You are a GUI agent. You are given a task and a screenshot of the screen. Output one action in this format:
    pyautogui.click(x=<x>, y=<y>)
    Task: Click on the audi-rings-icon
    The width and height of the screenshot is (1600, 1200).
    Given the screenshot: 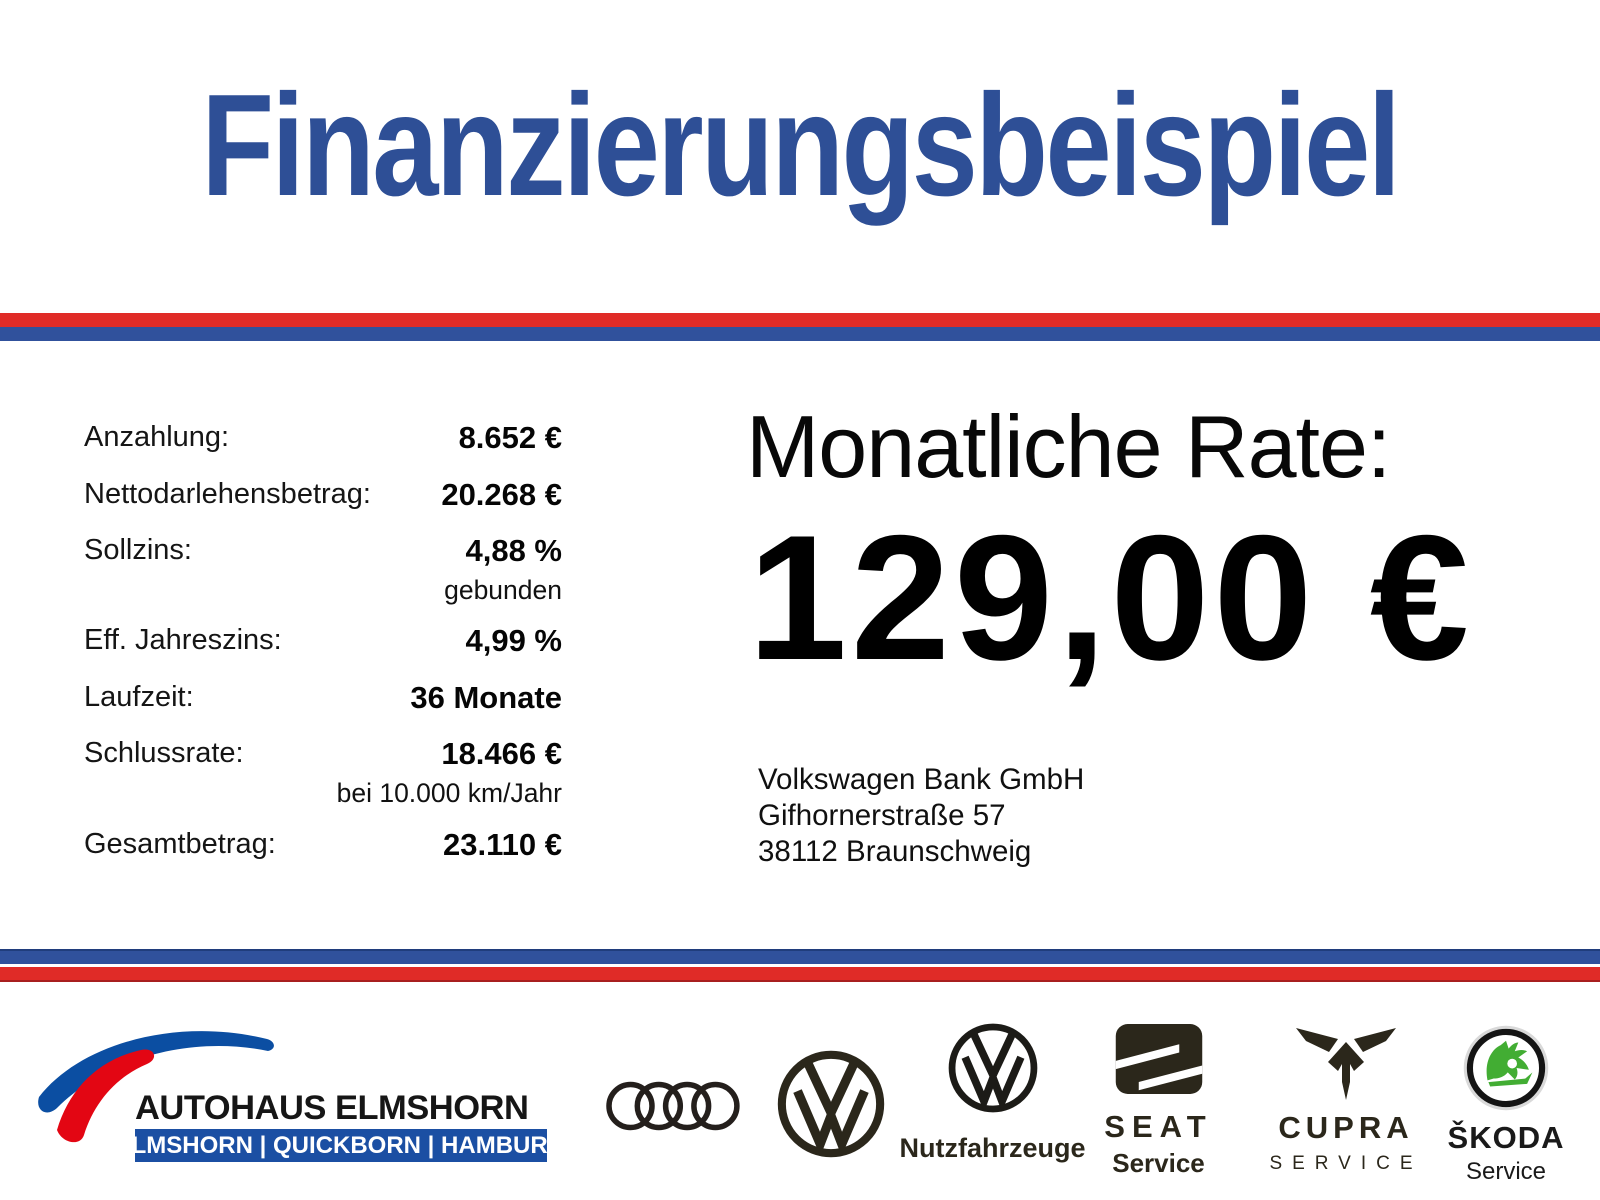 What is the action you would take?
    pyautogui.click(x=673, y=1106)
    